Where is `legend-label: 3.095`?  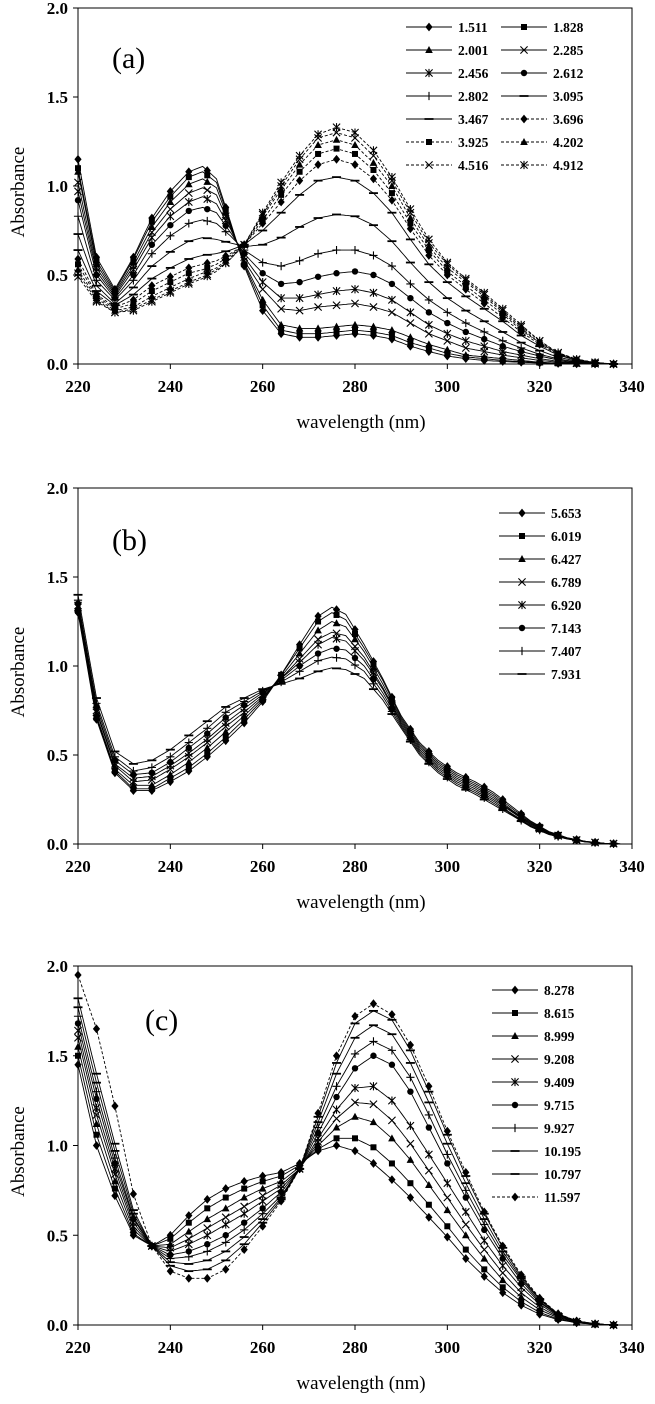 legend-label: 3.095 is located at coordinates (568, 96).